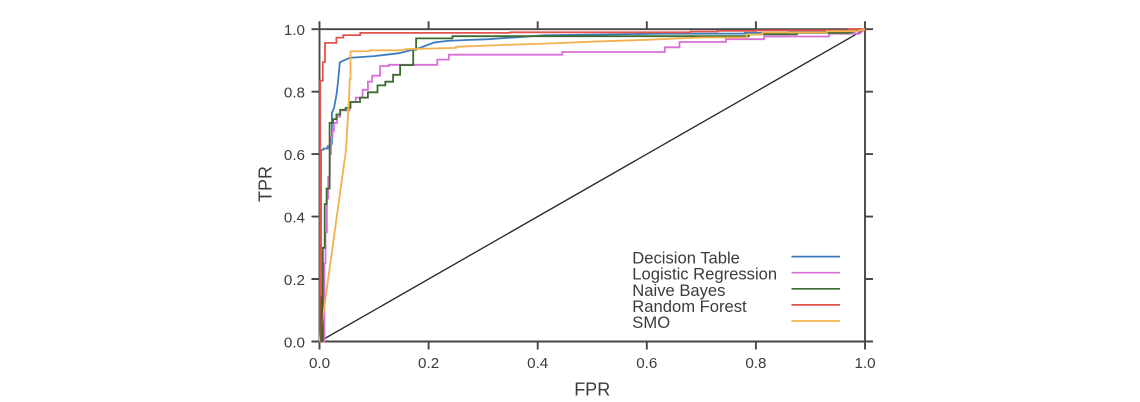  I want to click on svg-text: Random Forest, so click(689, 306).